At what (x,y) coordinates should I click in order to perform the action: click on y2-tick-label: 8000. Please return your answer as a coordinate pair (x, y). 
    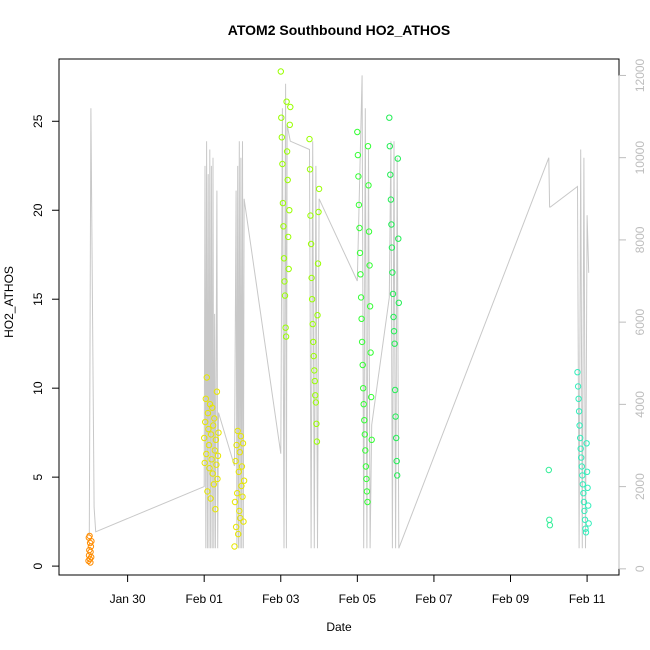
    Looking at the image, I should click on (640, 239).